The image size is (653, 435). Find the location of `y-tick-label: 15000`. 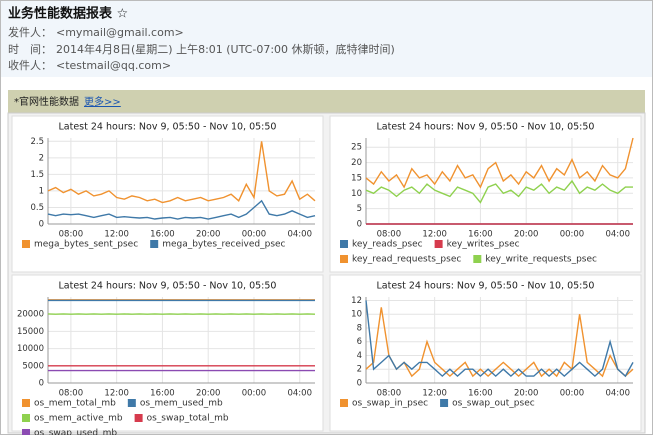

y-tick-label: 15000 is located at coordinates (30, 332).